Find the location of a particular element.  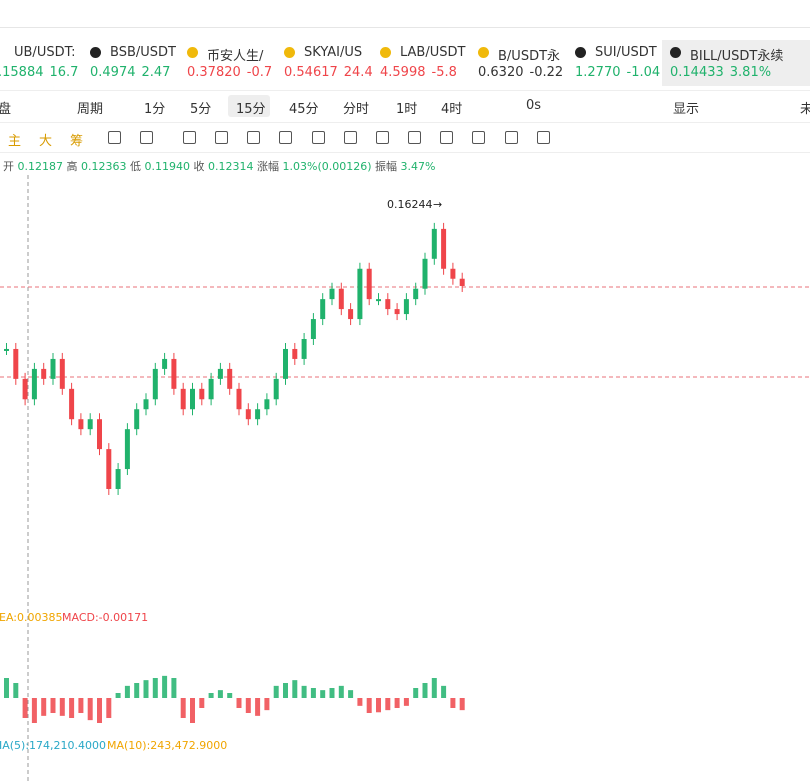

ticker-tab: BILL/USDT永续 0.14433 3.81% is located at coordinates (740, 60).